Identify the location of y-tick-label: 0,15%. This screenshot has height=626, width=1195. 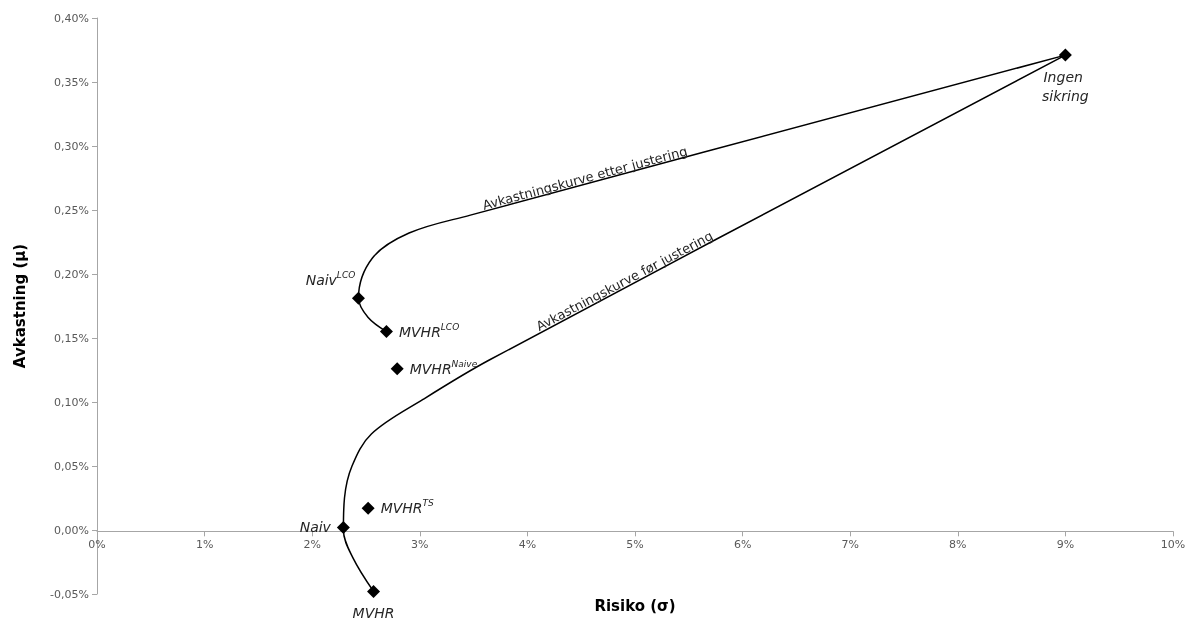
(71, 338).